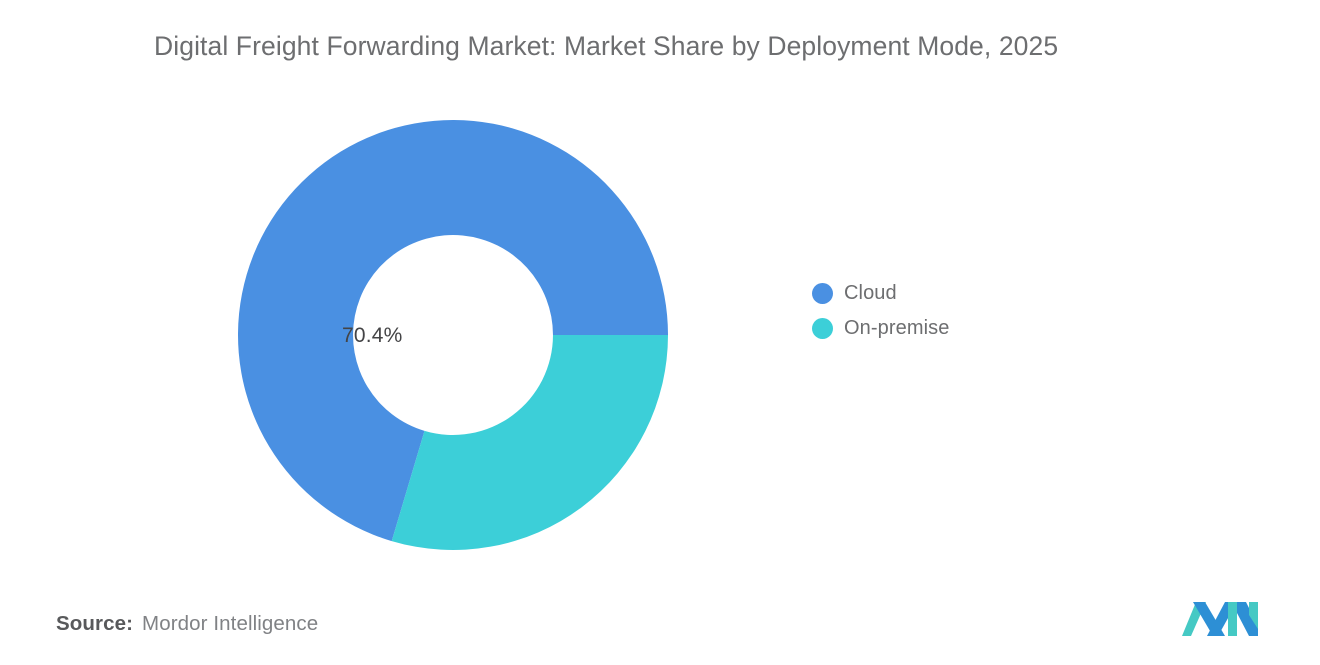 This screenshot has height=665, width=1320. Describe the element at coordinates (95, 623) in the screenshot. I see `source-label: Source:` at that location.